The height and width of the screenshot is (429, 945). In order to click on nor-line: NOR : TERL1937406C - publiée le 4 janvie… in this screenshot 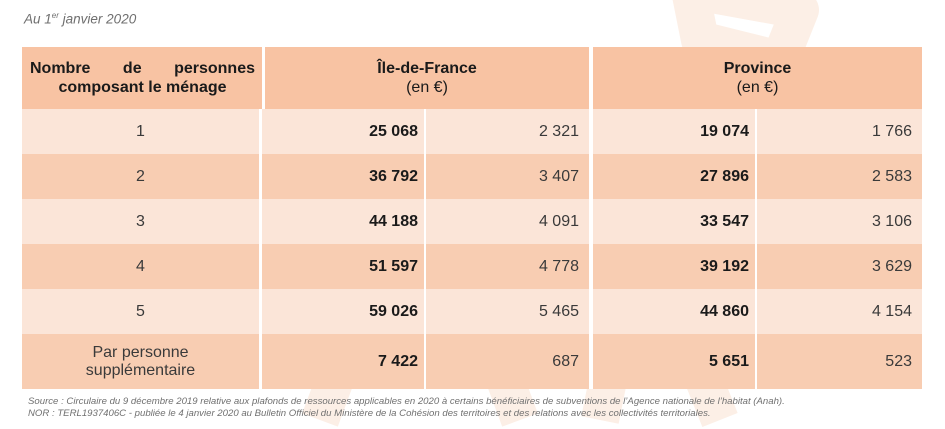, I will do `click(369, 413)`.